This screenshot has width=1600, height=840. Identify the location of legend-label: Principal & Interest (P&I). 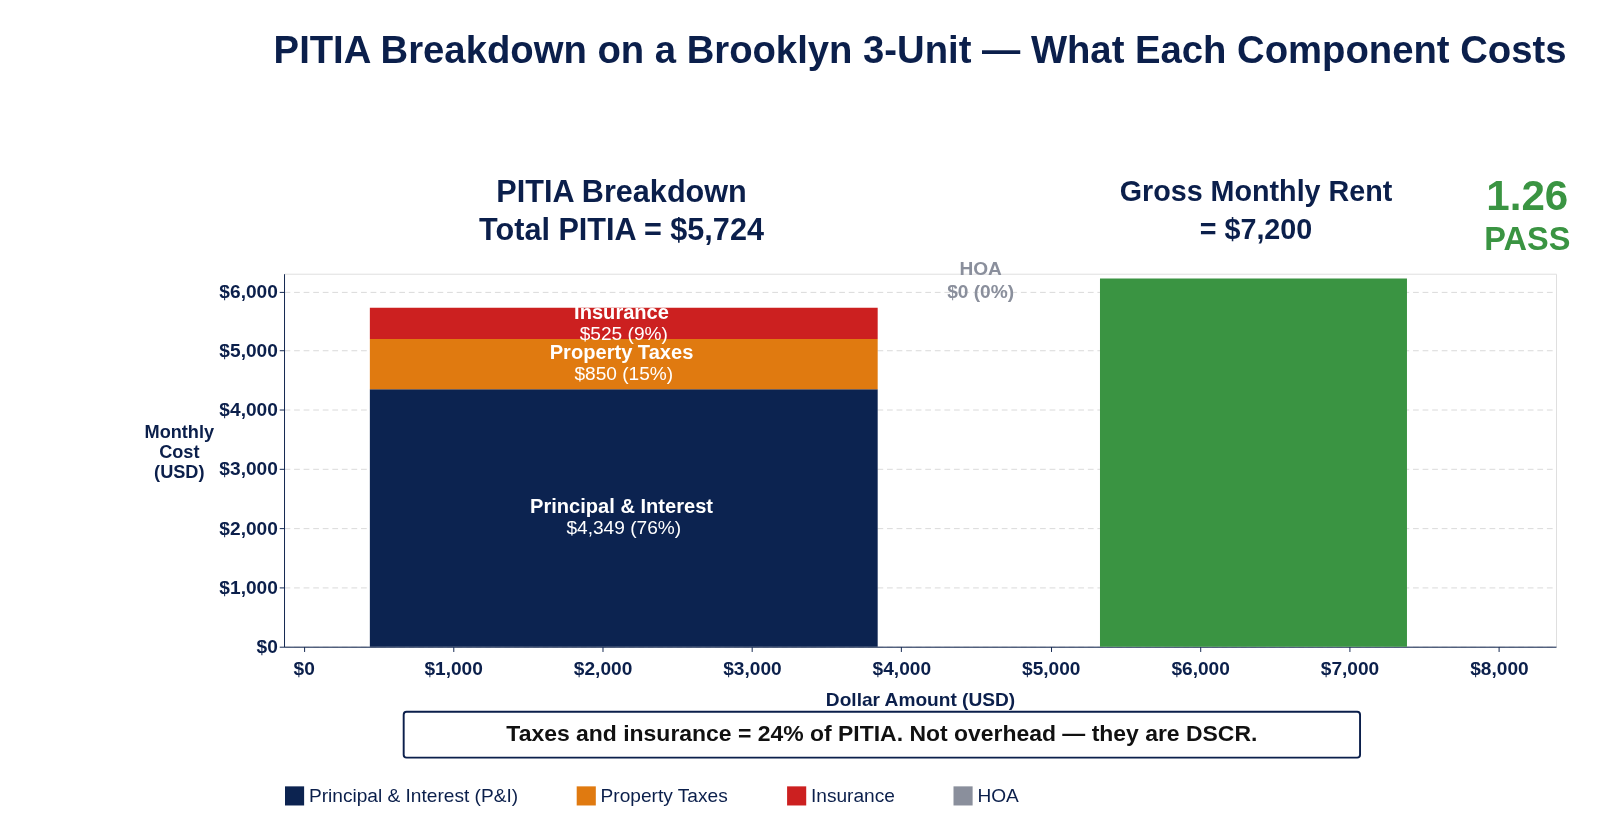
(413, 795).